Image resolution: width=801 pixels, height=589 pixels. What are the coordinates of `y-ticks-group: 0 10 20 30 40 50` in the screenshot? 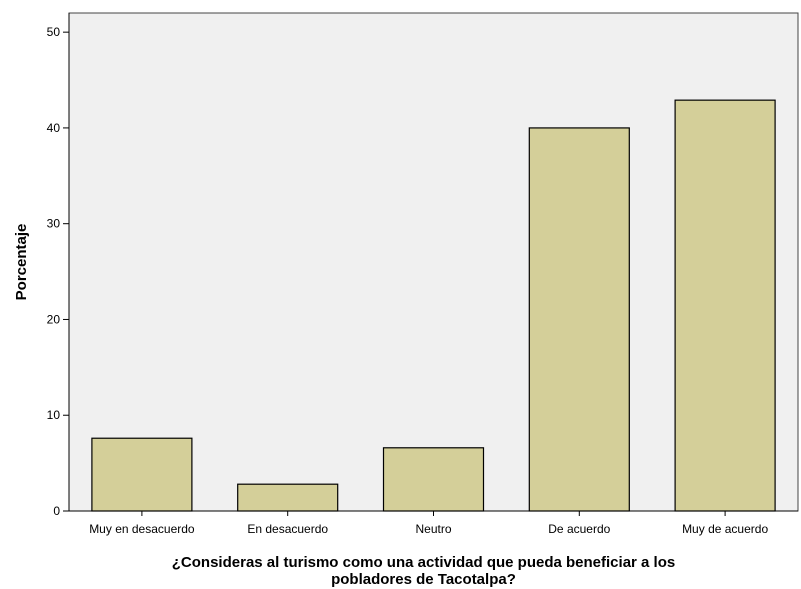 It's located at (58, 271).